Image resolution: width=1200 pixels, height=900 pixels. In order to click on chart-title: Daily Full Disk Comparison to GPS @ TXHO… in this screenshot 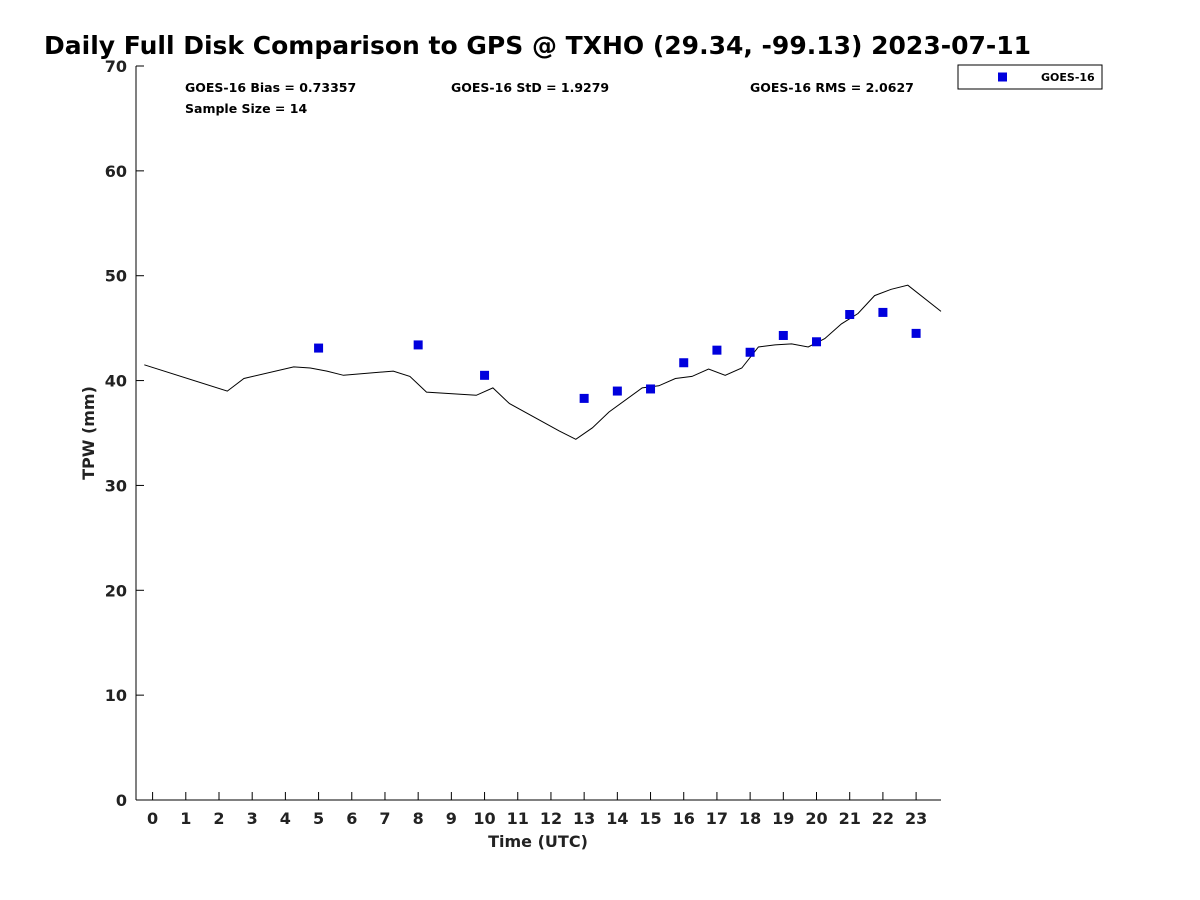, I will do `click(537, 45)`.